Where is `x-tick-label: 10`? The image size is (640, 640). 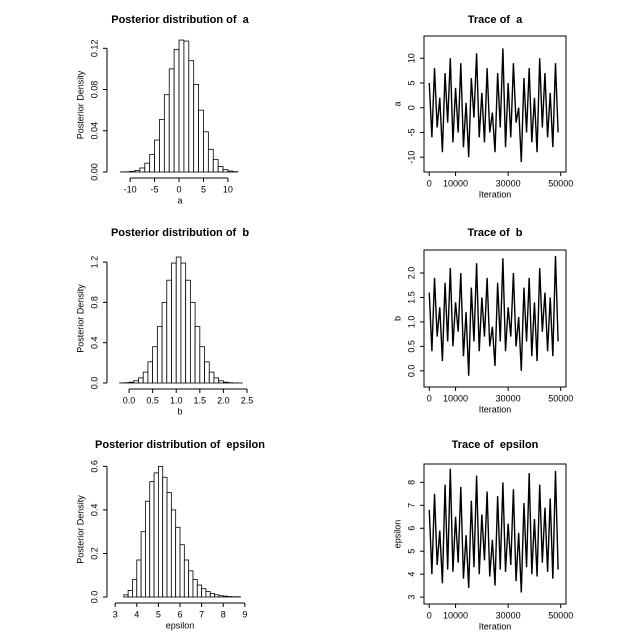 x-tick-label: 10 is located at coordinates (228, 189).